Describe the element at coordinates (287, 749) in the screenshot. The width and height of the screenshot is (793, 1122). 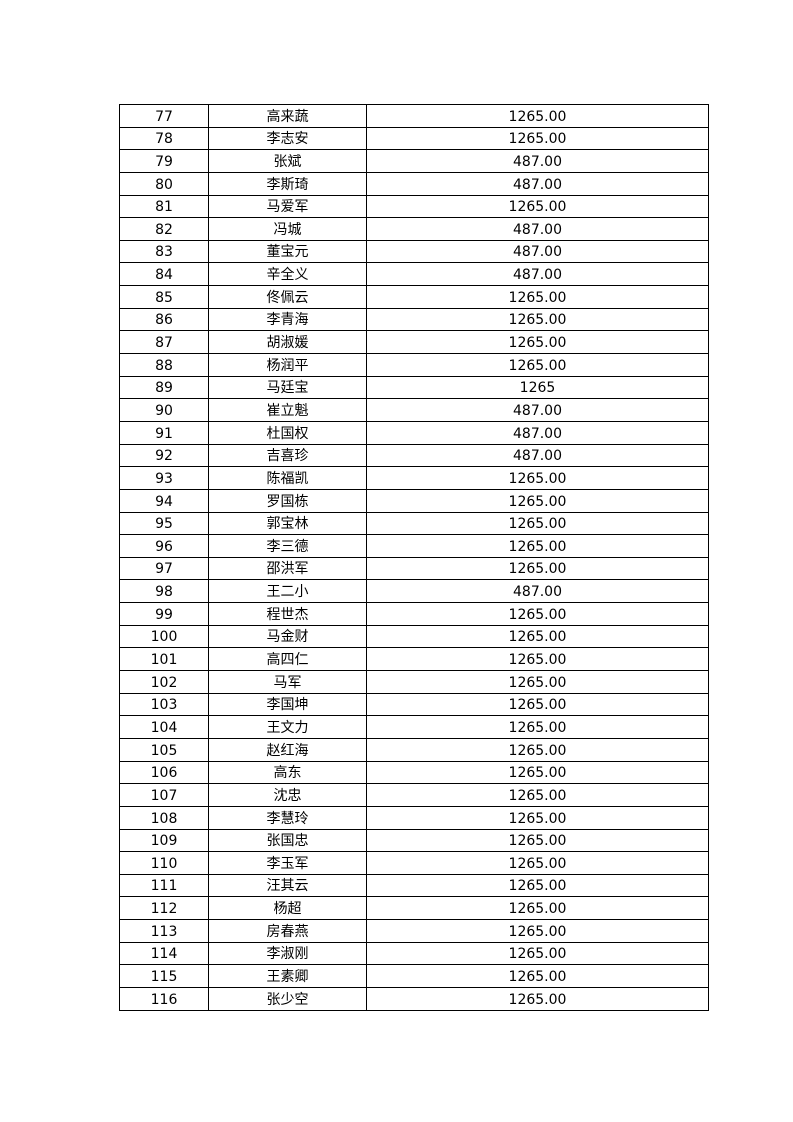
I see `name-cell: 赵红海` at that location.